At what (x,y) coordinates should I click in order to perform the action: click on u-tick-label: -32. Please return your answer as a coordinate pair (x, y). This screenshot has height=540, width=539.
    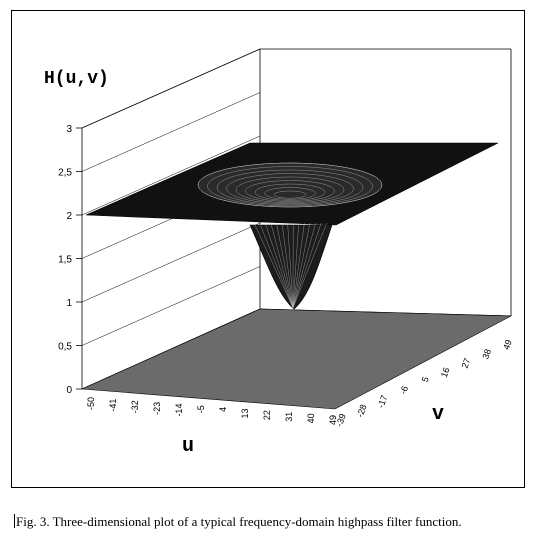
    Looking at the image, I should click on (135, 406).